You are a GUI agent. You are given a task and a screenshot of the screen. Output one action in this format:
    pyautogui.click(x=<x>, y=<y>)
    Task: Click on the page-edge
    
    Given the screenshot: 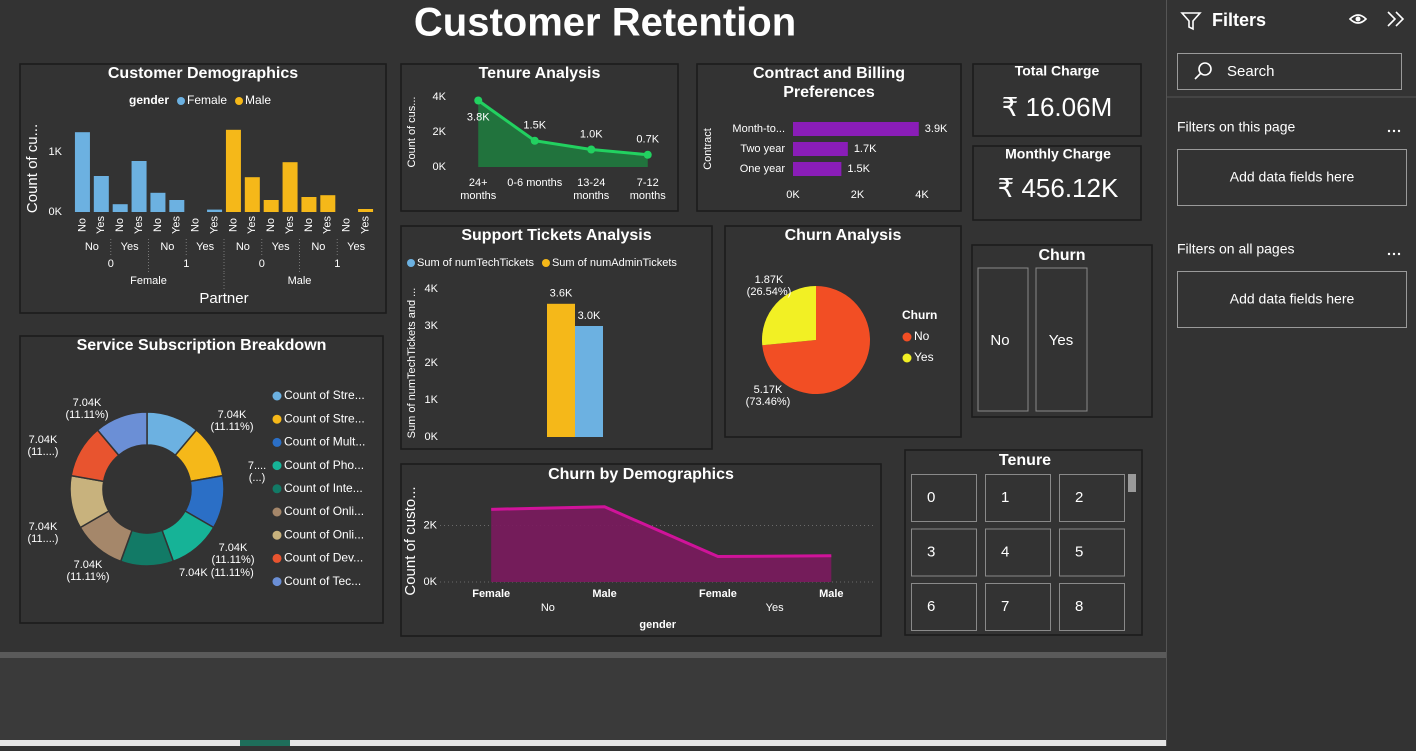 What is the action you would take?
    pyautogui.click(x=583, y=655)
    